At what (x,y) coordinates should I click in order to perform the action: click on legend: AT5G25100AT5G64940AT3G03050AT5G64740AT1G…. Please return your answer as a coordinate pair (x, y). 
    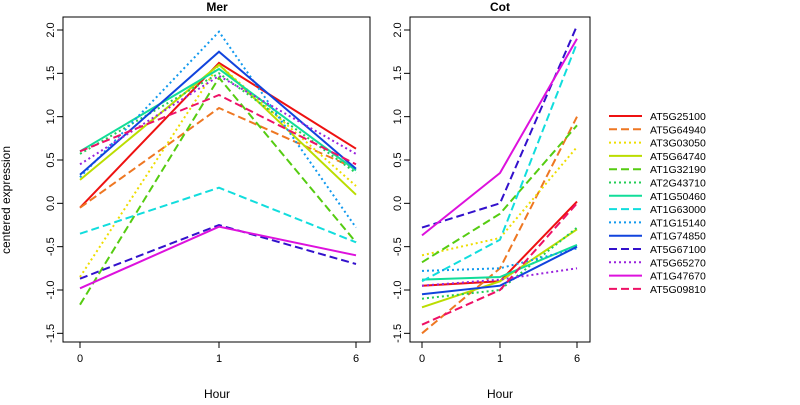
    Looking at the image, I should click on (657, 203).